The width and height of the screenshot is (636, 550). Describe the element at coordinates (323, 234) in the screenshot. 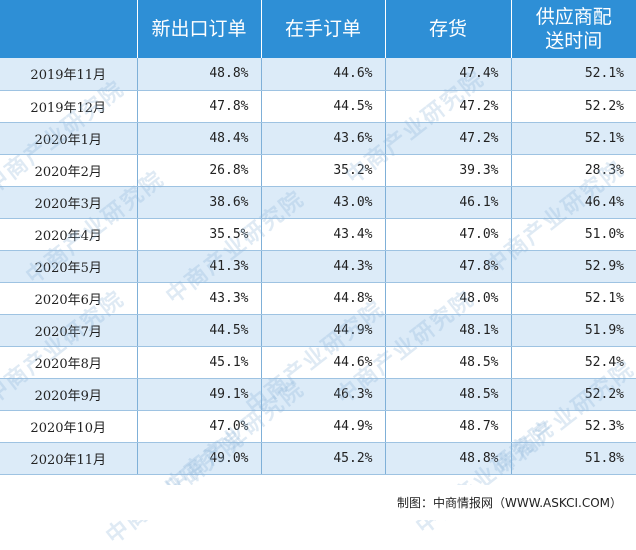

I see `cell-backlog-orders: 43.4%` at that location.